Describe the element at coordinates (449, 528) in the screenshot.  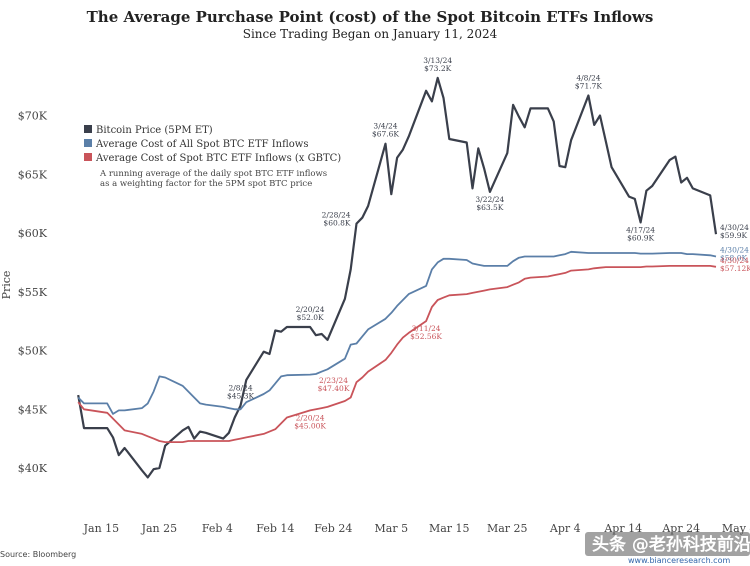
I see `x-tick-label: Mar 15` at that location.